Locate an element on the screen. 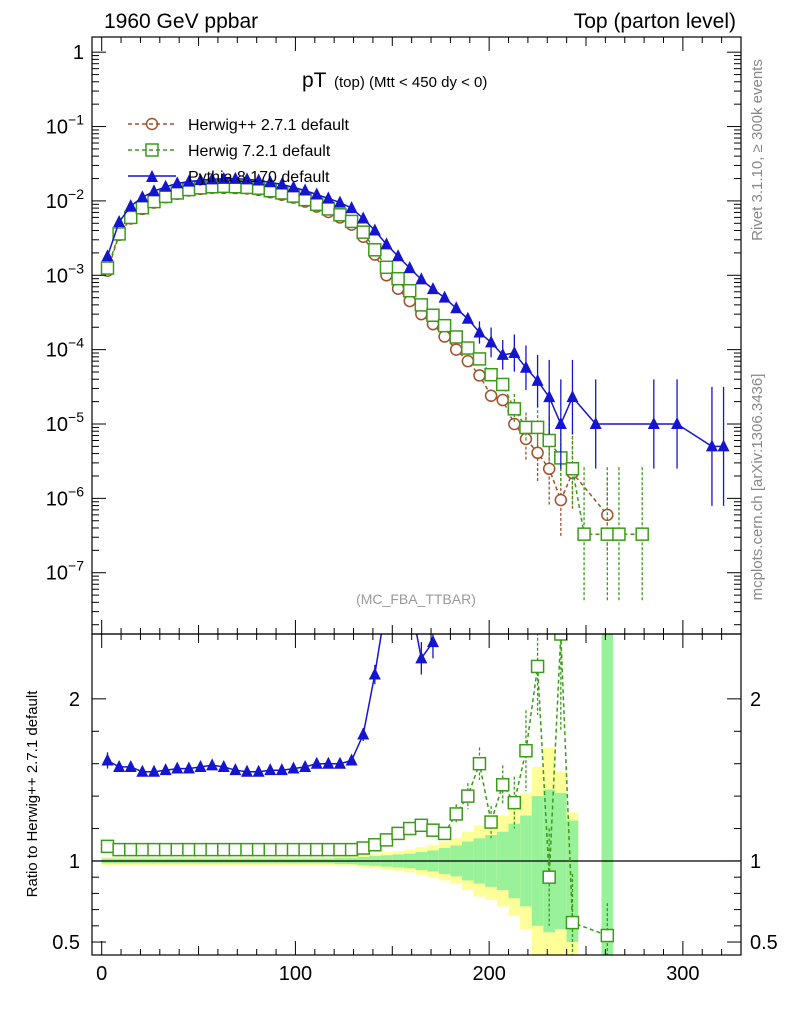  y-tick-label-main-7: 10⁻⁷ is located at coordinates (65, 571).